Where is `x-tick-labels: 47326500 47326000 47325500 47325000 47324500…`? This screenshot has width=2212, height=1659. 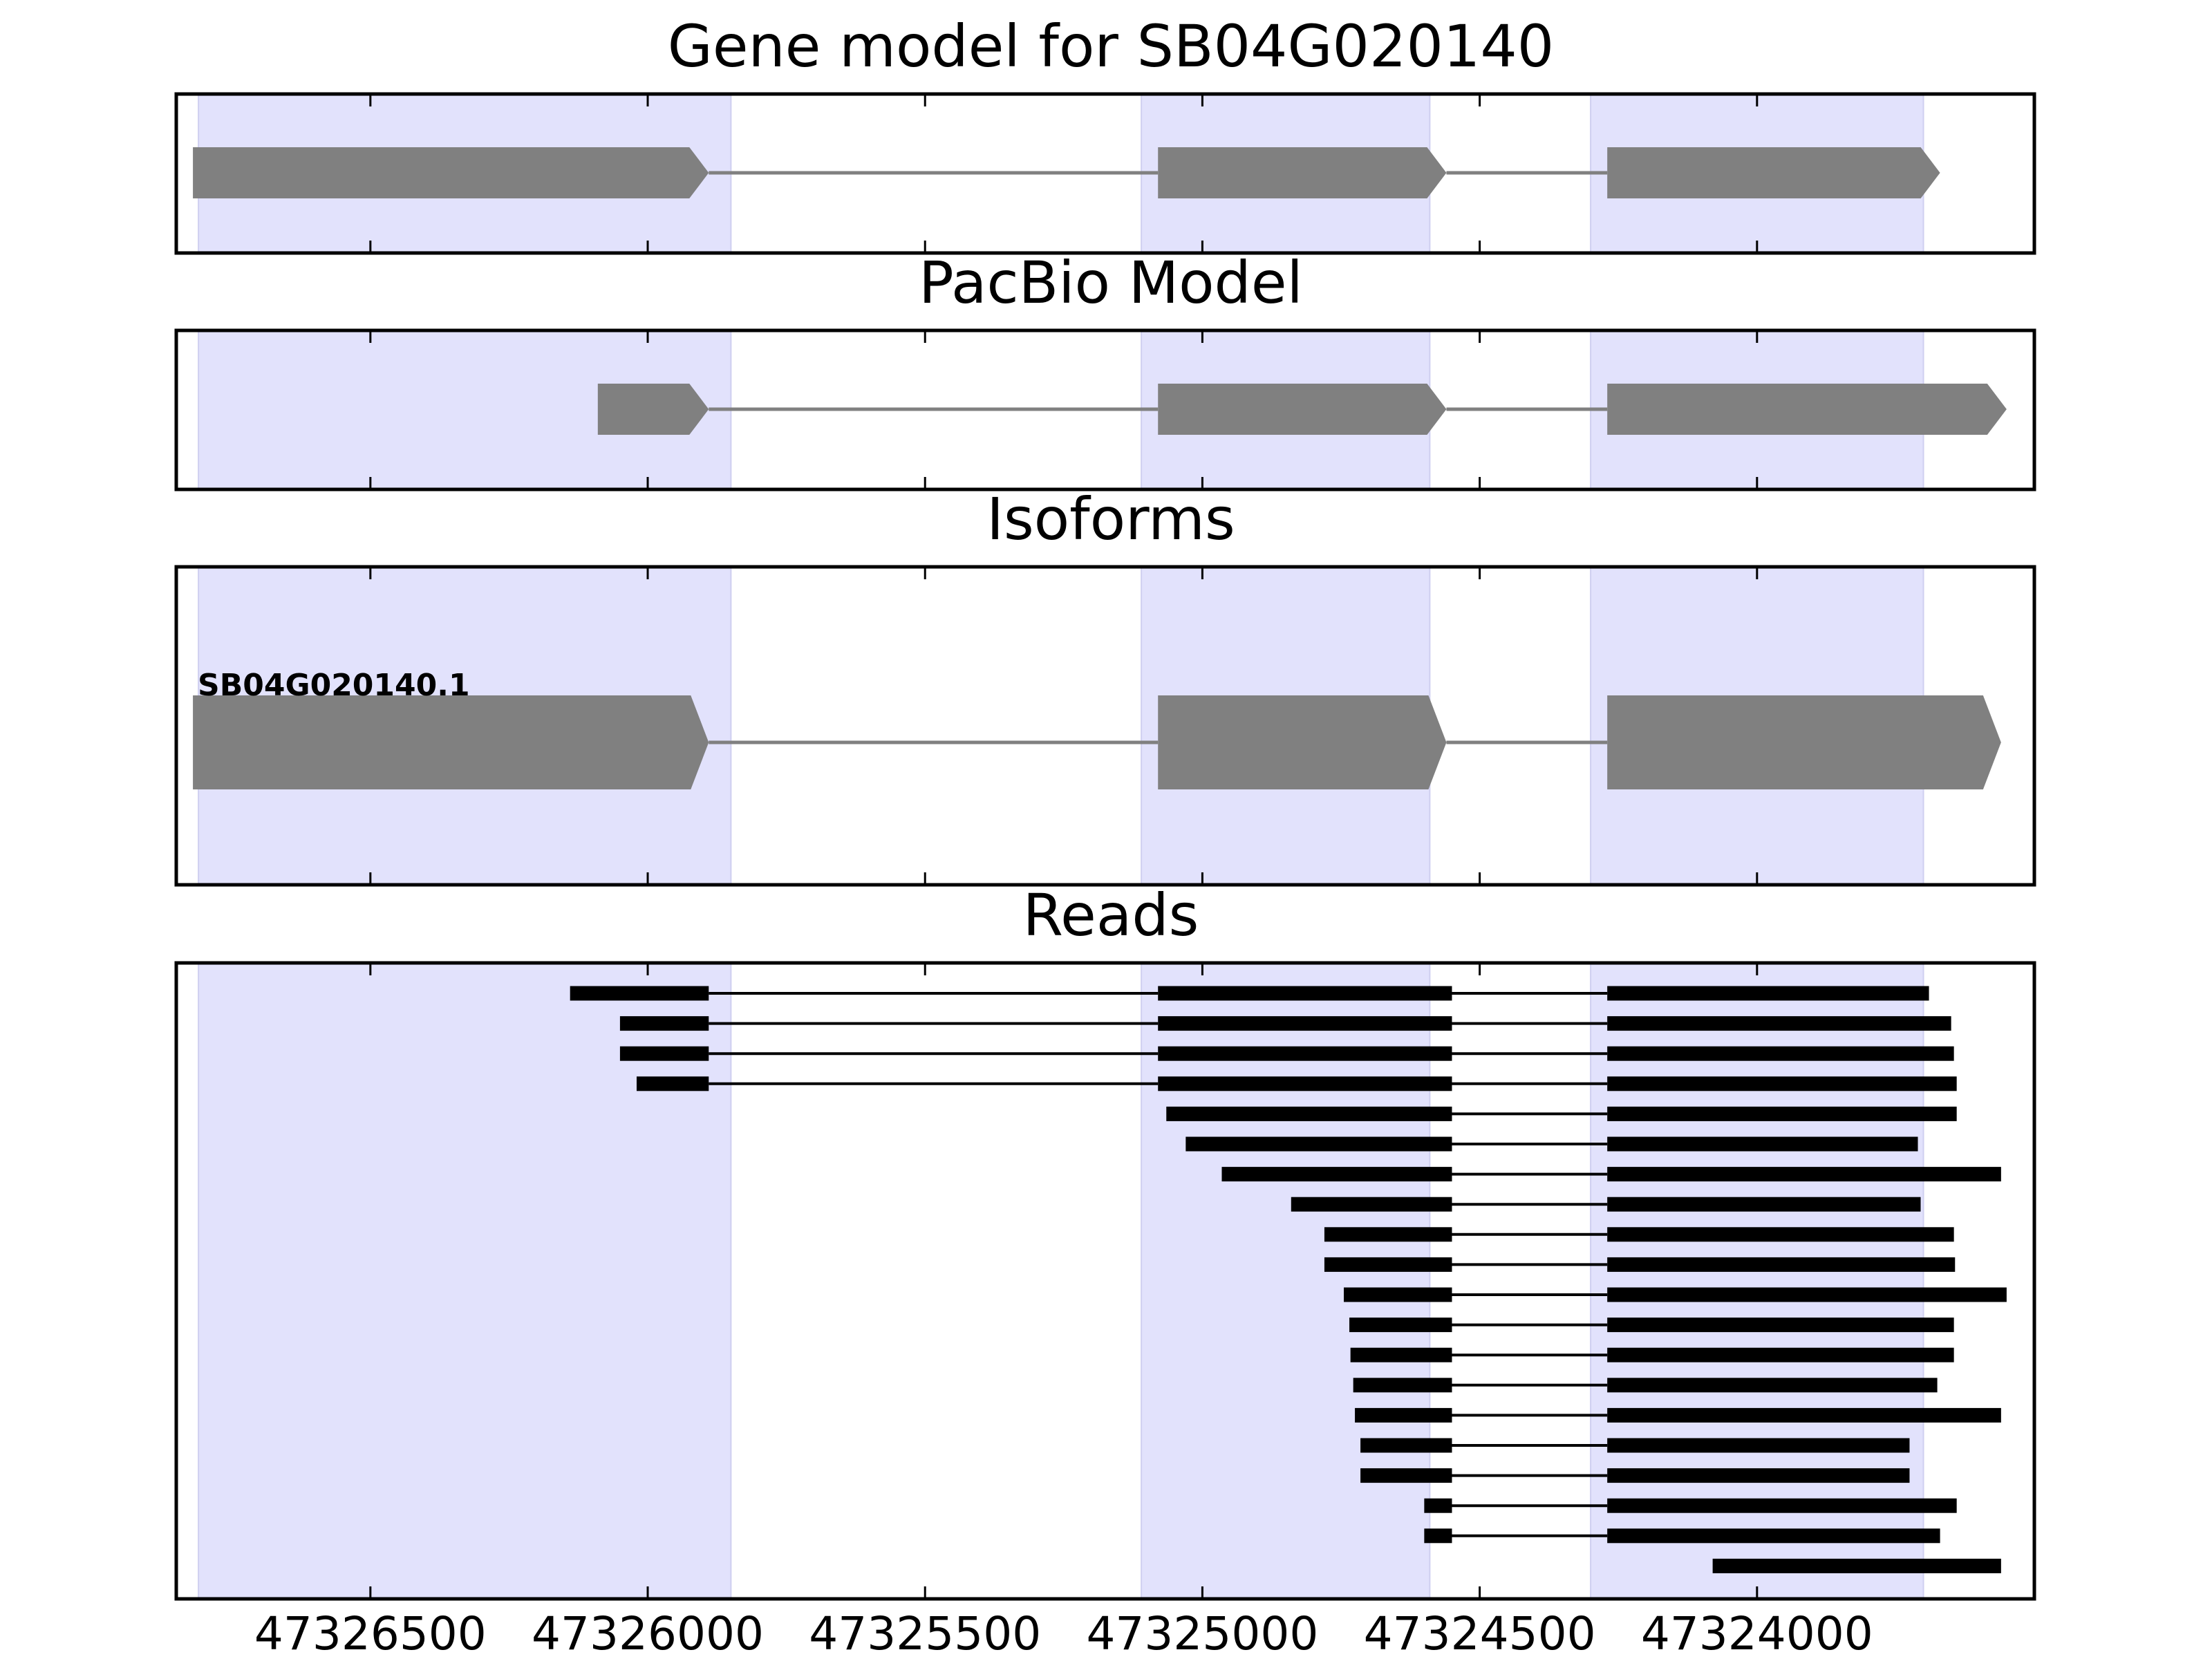
x-tick-labels: 47326500 47326000 47325500 47325000 47324500… is located at coordinates (1063, 1633).